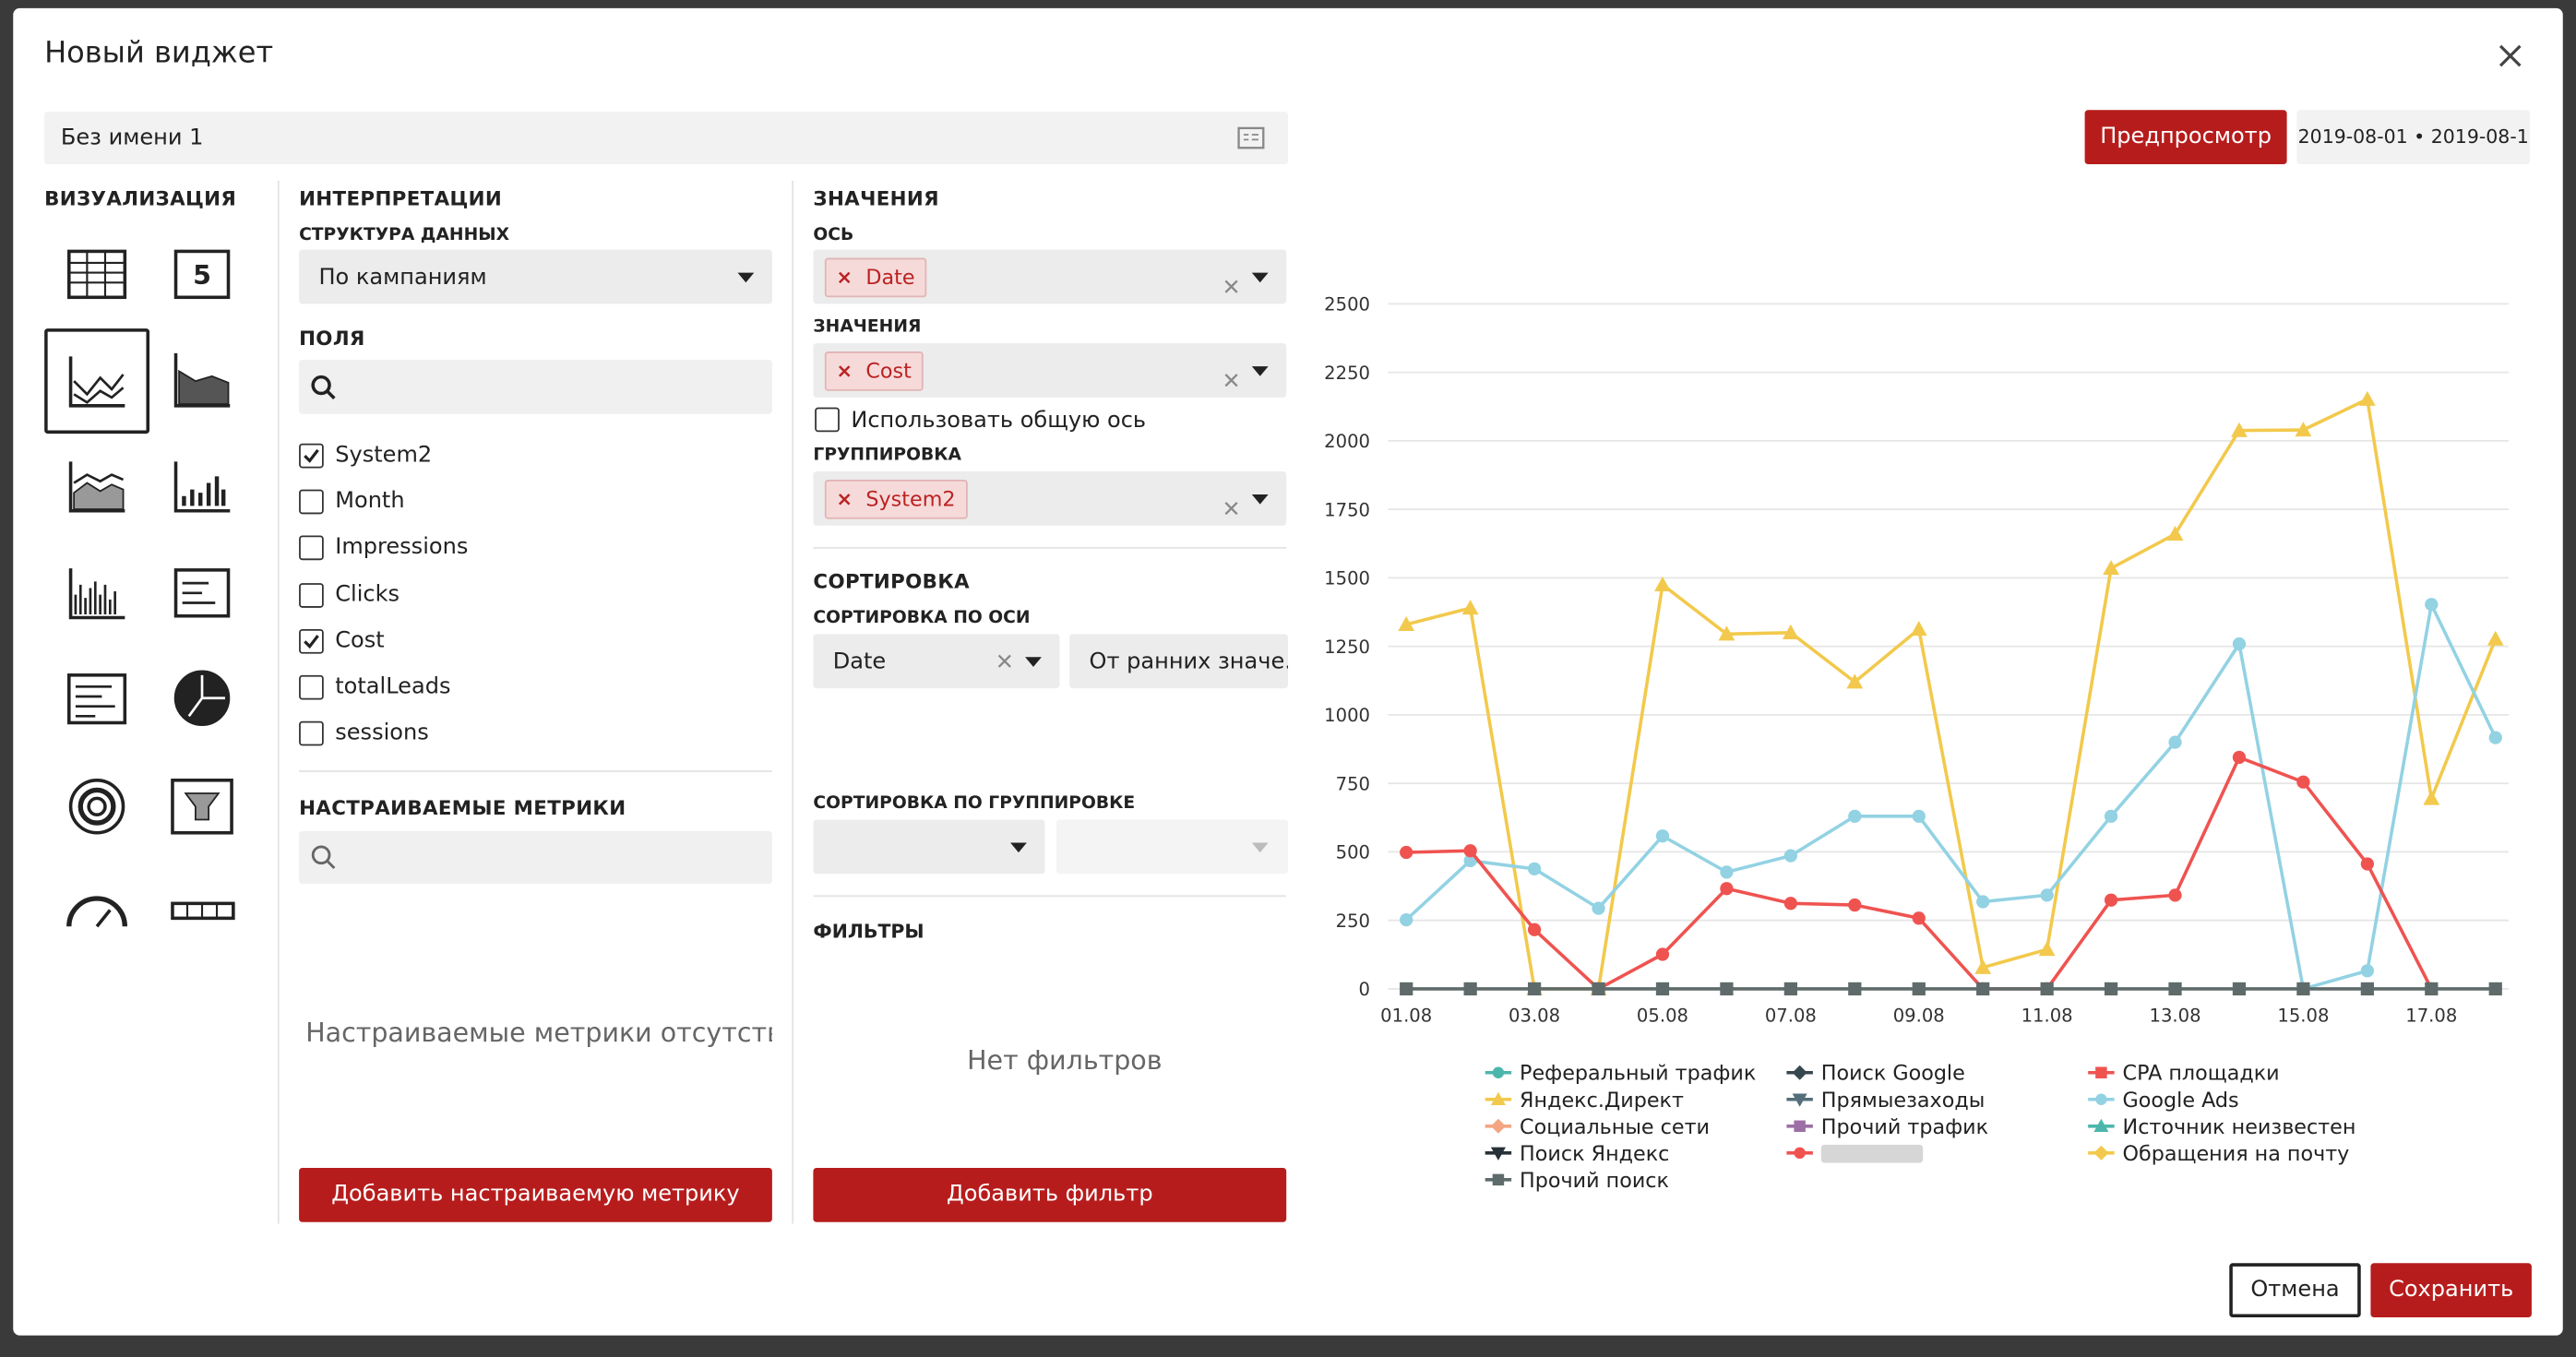 The image size is (2576, 1357). What do you see at coordinates (2186, 137) in the screenshot?
I see `preview-button: Предпросмотр` at bounding box center [2186, 137].